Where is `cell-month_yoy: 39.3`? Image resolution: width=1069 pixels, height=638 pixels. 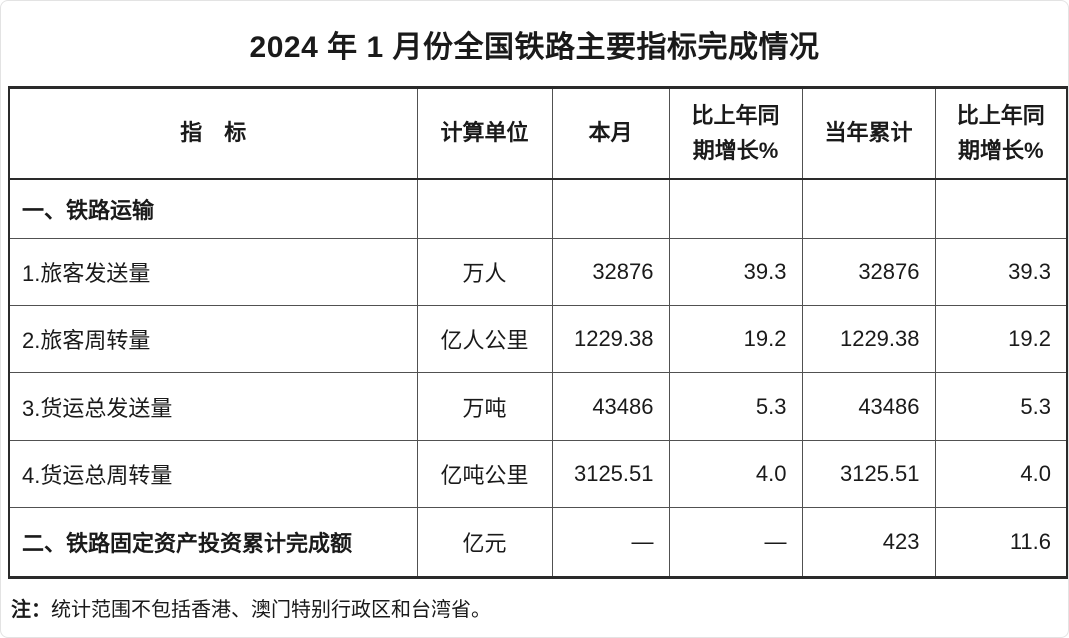 cell-month_yoy: 39.3 is located at coordinates (735, 272).